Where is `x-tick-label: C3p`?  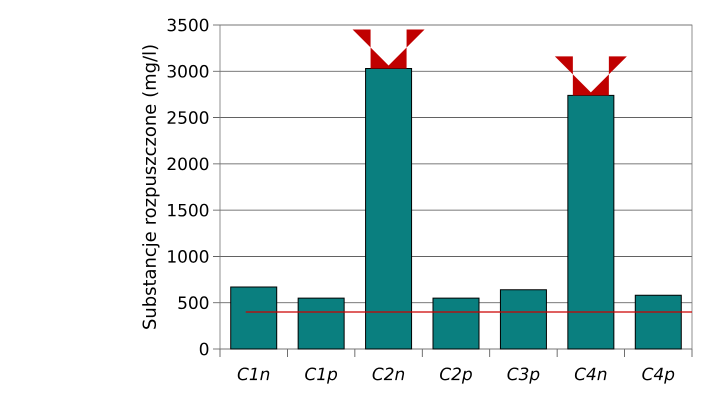 x-tick-label: C3p is located at coordinates (523, 376).